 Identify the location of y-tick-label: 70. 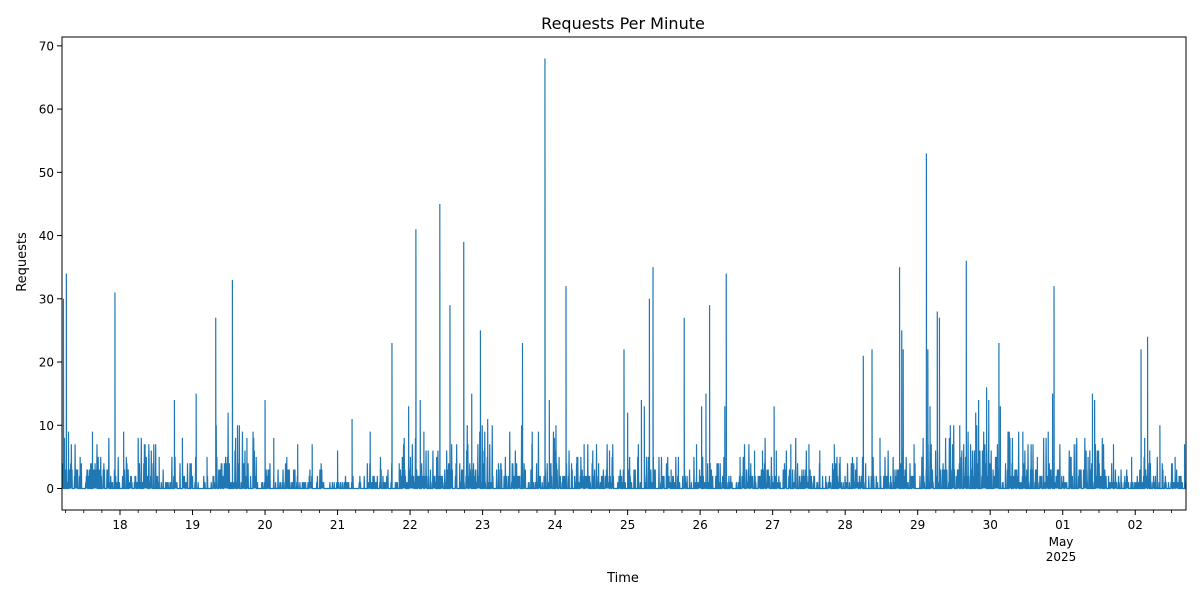
(46, 46).